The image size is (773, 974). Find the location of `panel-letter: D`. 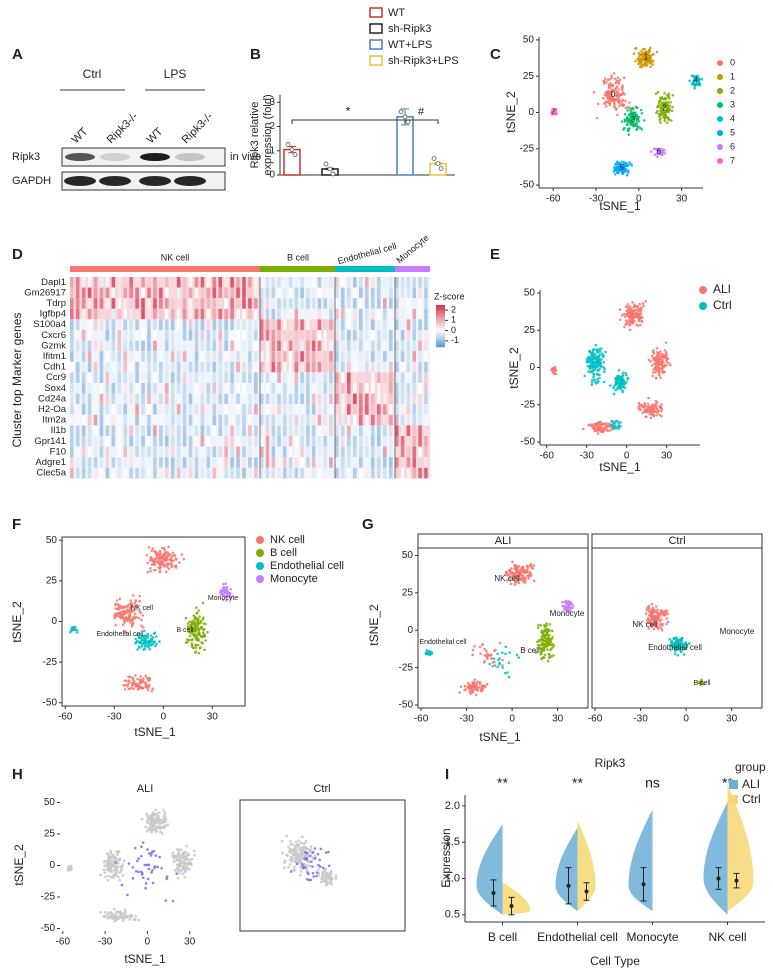

panel-letter: D is located at coordinates (17, 254).